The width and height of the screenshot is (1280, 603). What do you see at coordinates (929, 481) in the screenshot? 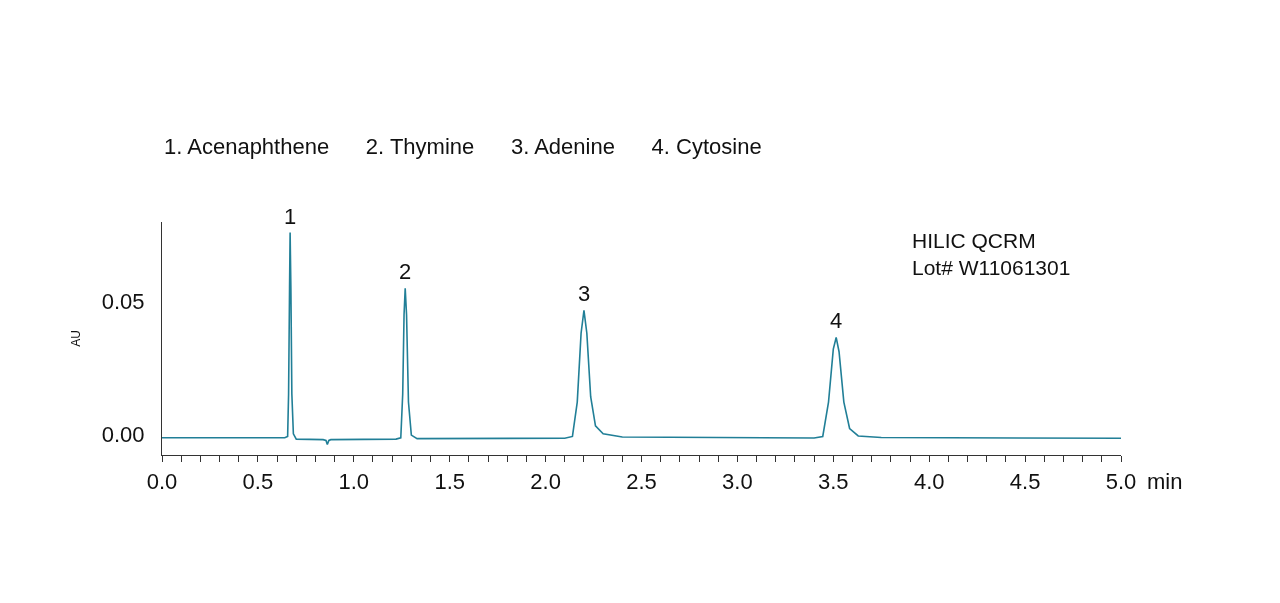
I see `x-tick-label: 4.0` at bounding box center [929, 481].